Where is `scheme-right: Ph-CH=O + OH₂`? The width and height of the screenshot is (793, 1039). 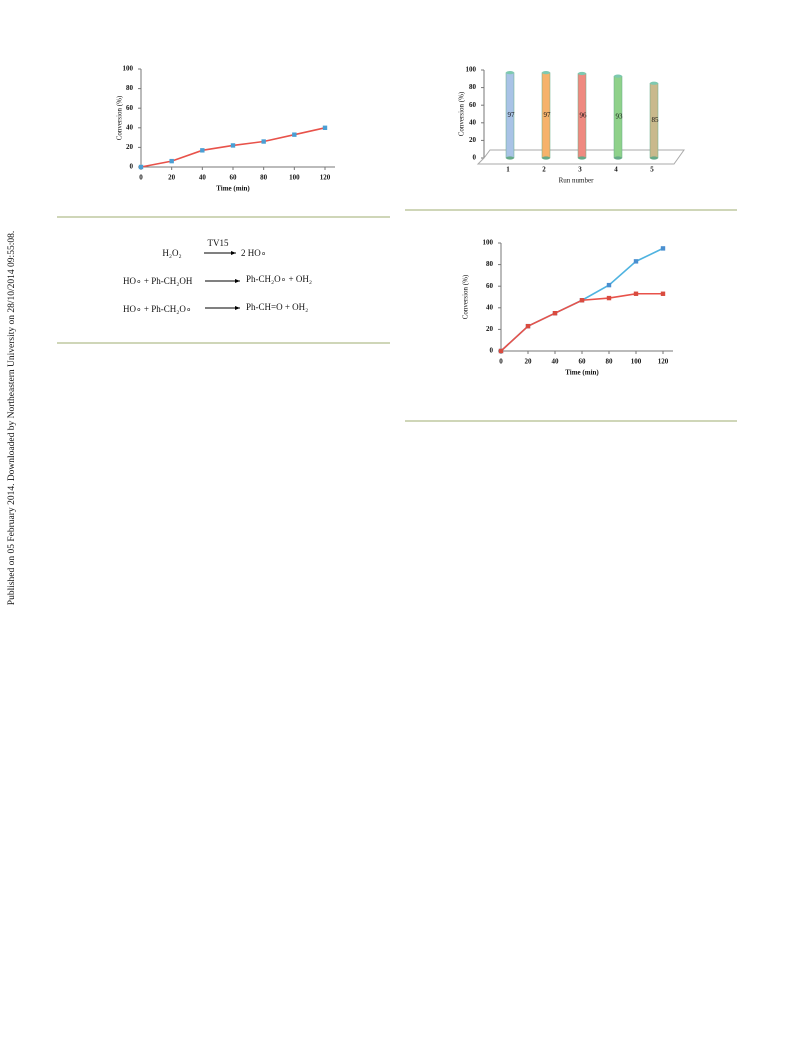 scheme-right: Ph-CH=O + OH₂ is located at coordinates (277, 307).